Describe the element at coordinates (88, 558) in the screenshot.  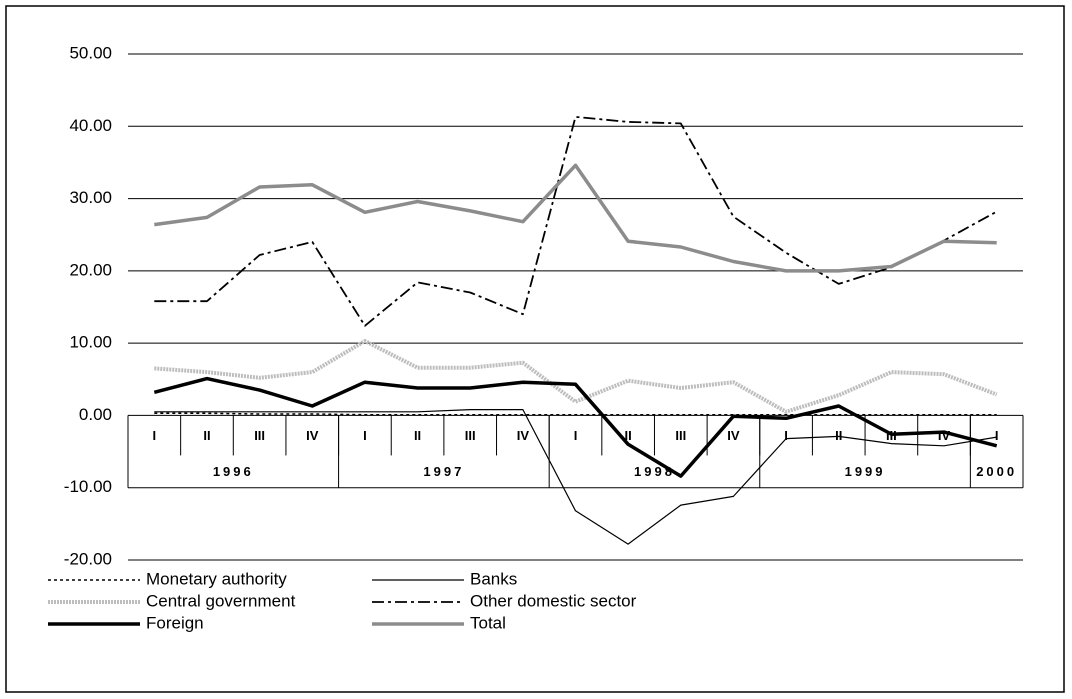
I see `y-tick-label: -20.00` at that location.